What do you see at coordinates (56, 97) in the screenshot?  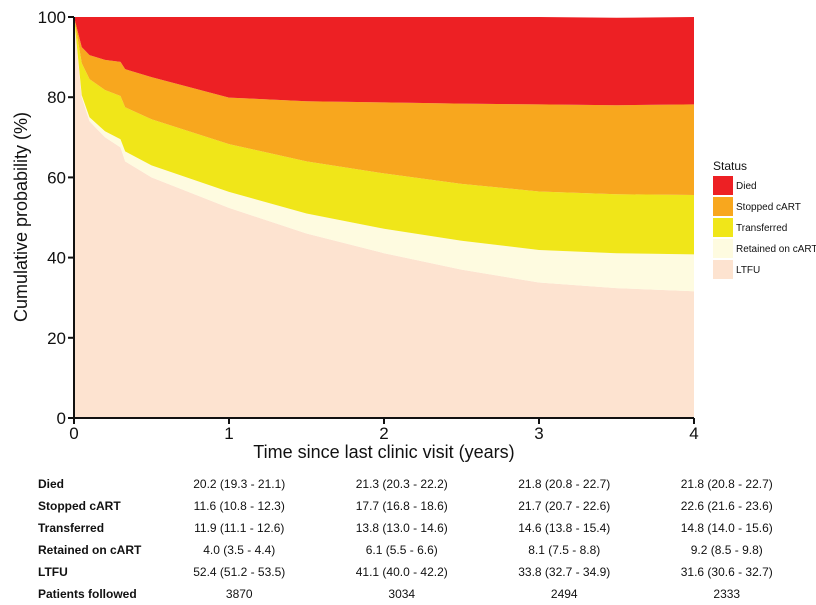 I see `y-tick-label: 80` at bounding box center [56, 97].